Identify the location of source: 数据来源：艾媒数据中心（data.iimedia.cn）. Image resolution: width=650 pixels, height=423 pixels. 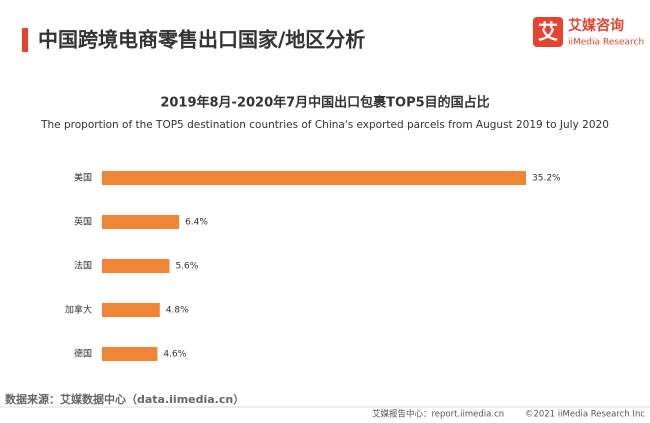
(124, 399).